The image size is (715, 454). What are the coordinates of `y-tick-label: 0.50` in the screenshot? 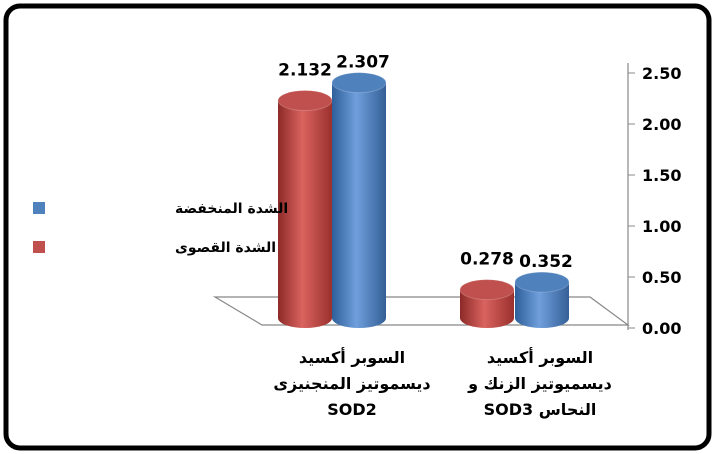 It's located at (661, 277).